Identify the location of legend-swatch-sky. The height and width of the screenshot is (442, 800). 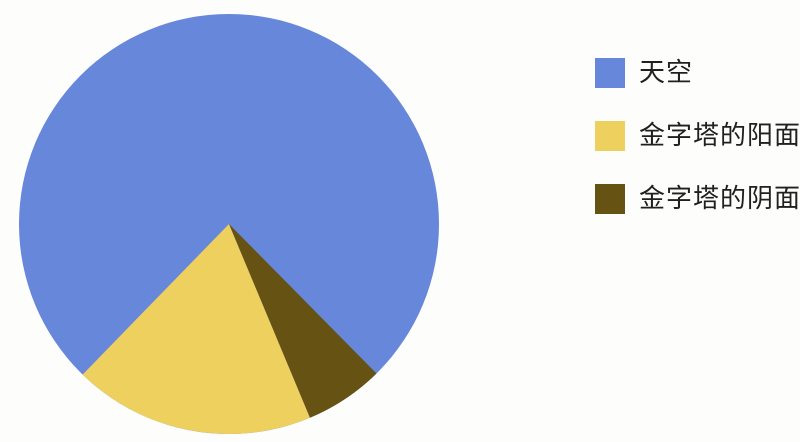
(610, 72).